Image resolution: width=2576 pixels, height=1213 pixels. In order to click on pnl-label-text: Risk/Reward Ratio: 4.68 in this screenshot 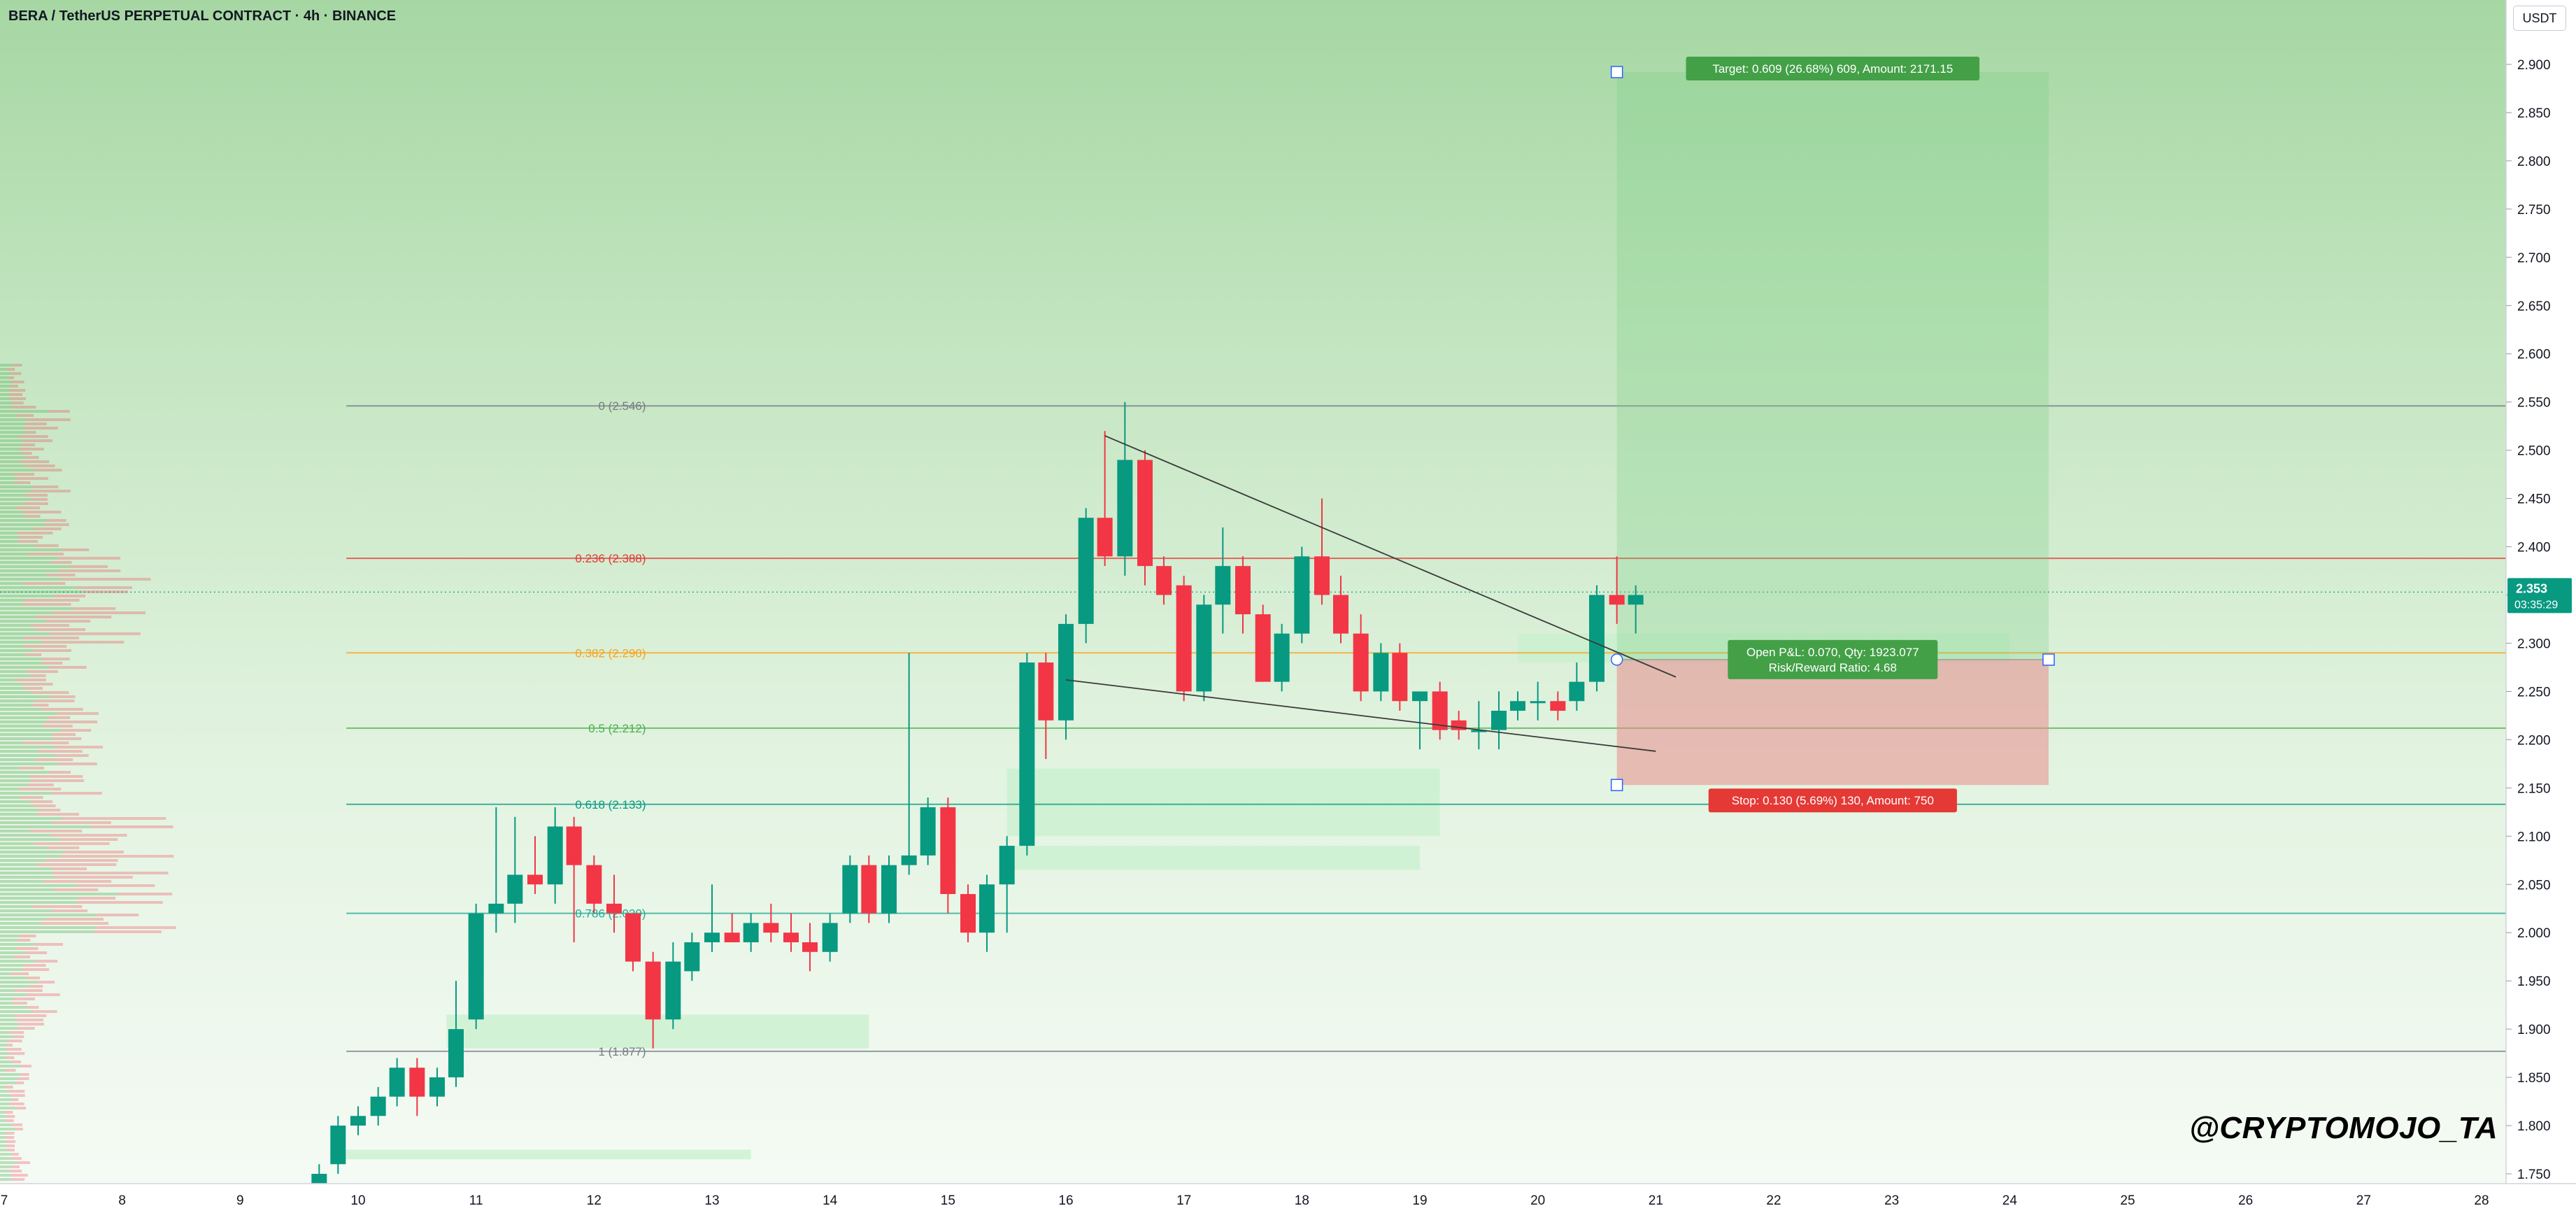, I will do `click(1833, 668)`.